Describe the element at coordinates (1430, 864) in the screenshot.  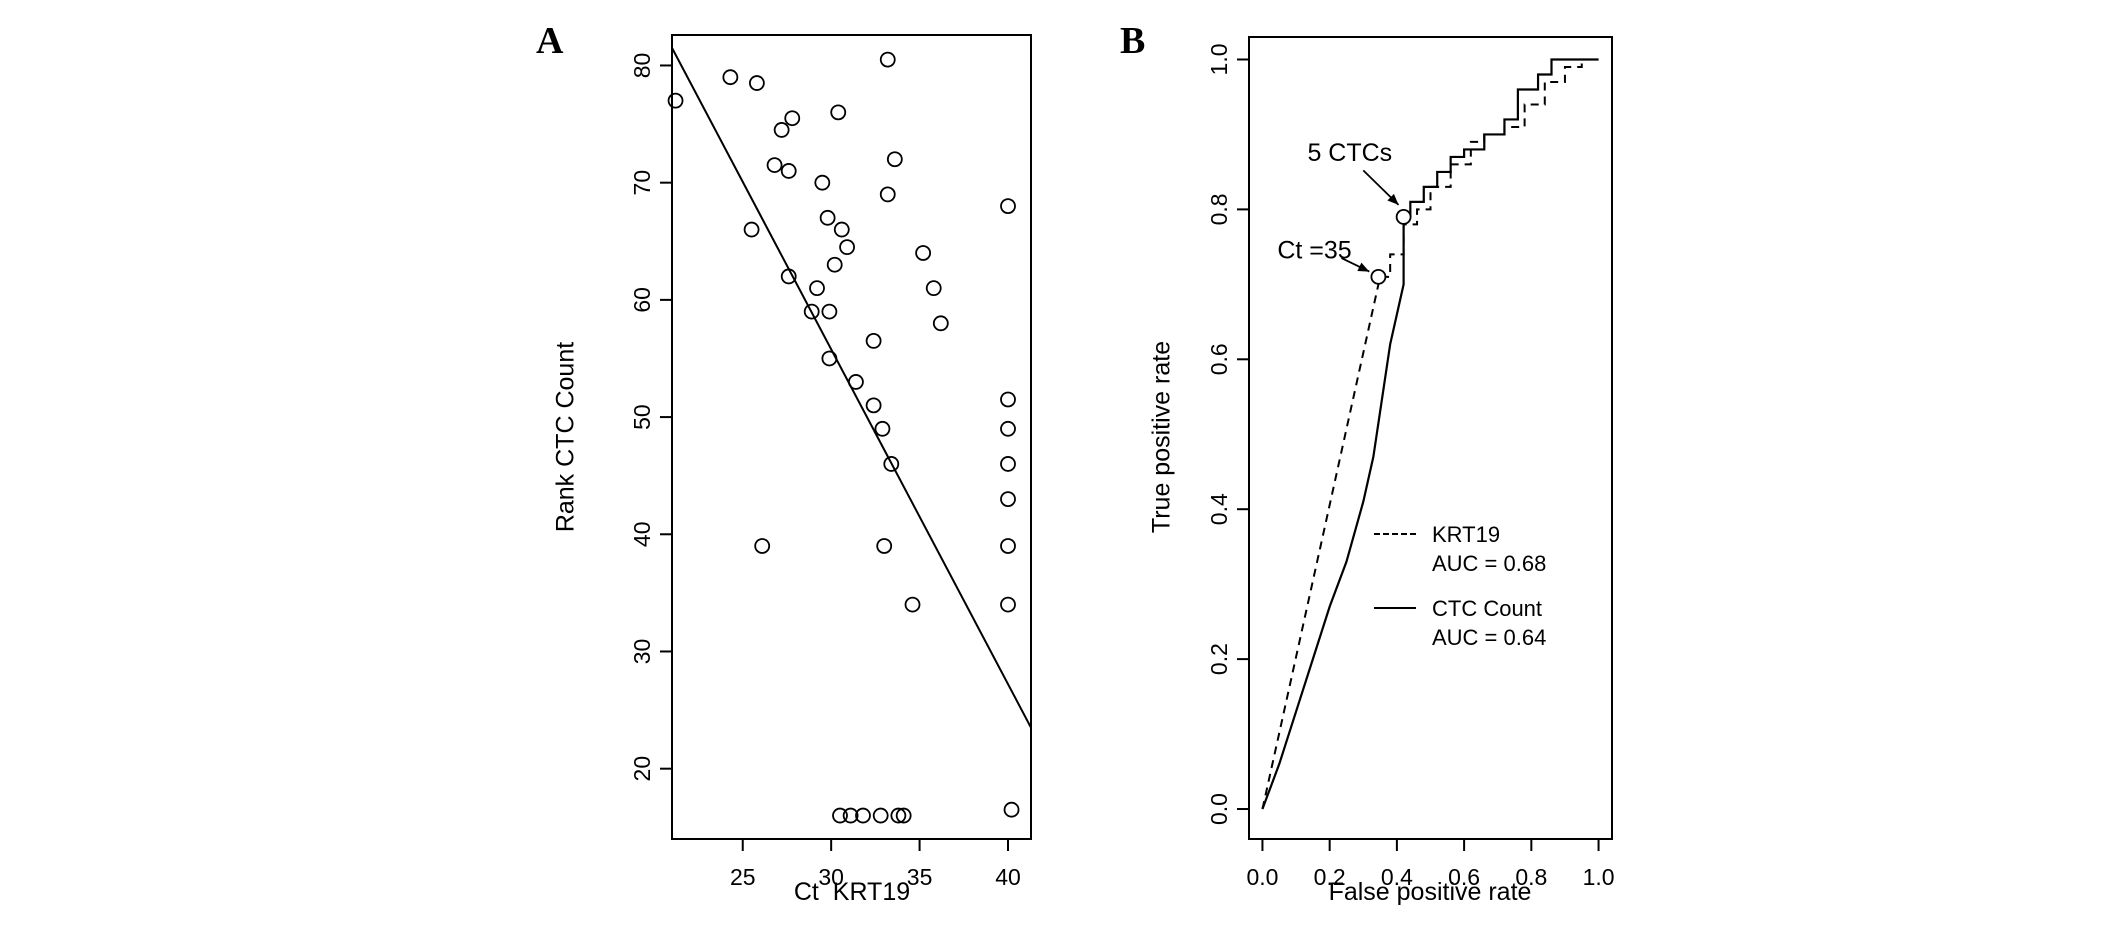
I see `x-axis-ticks: 0.0 0.2 0.4 0.6 0.8 1.0` at that location.